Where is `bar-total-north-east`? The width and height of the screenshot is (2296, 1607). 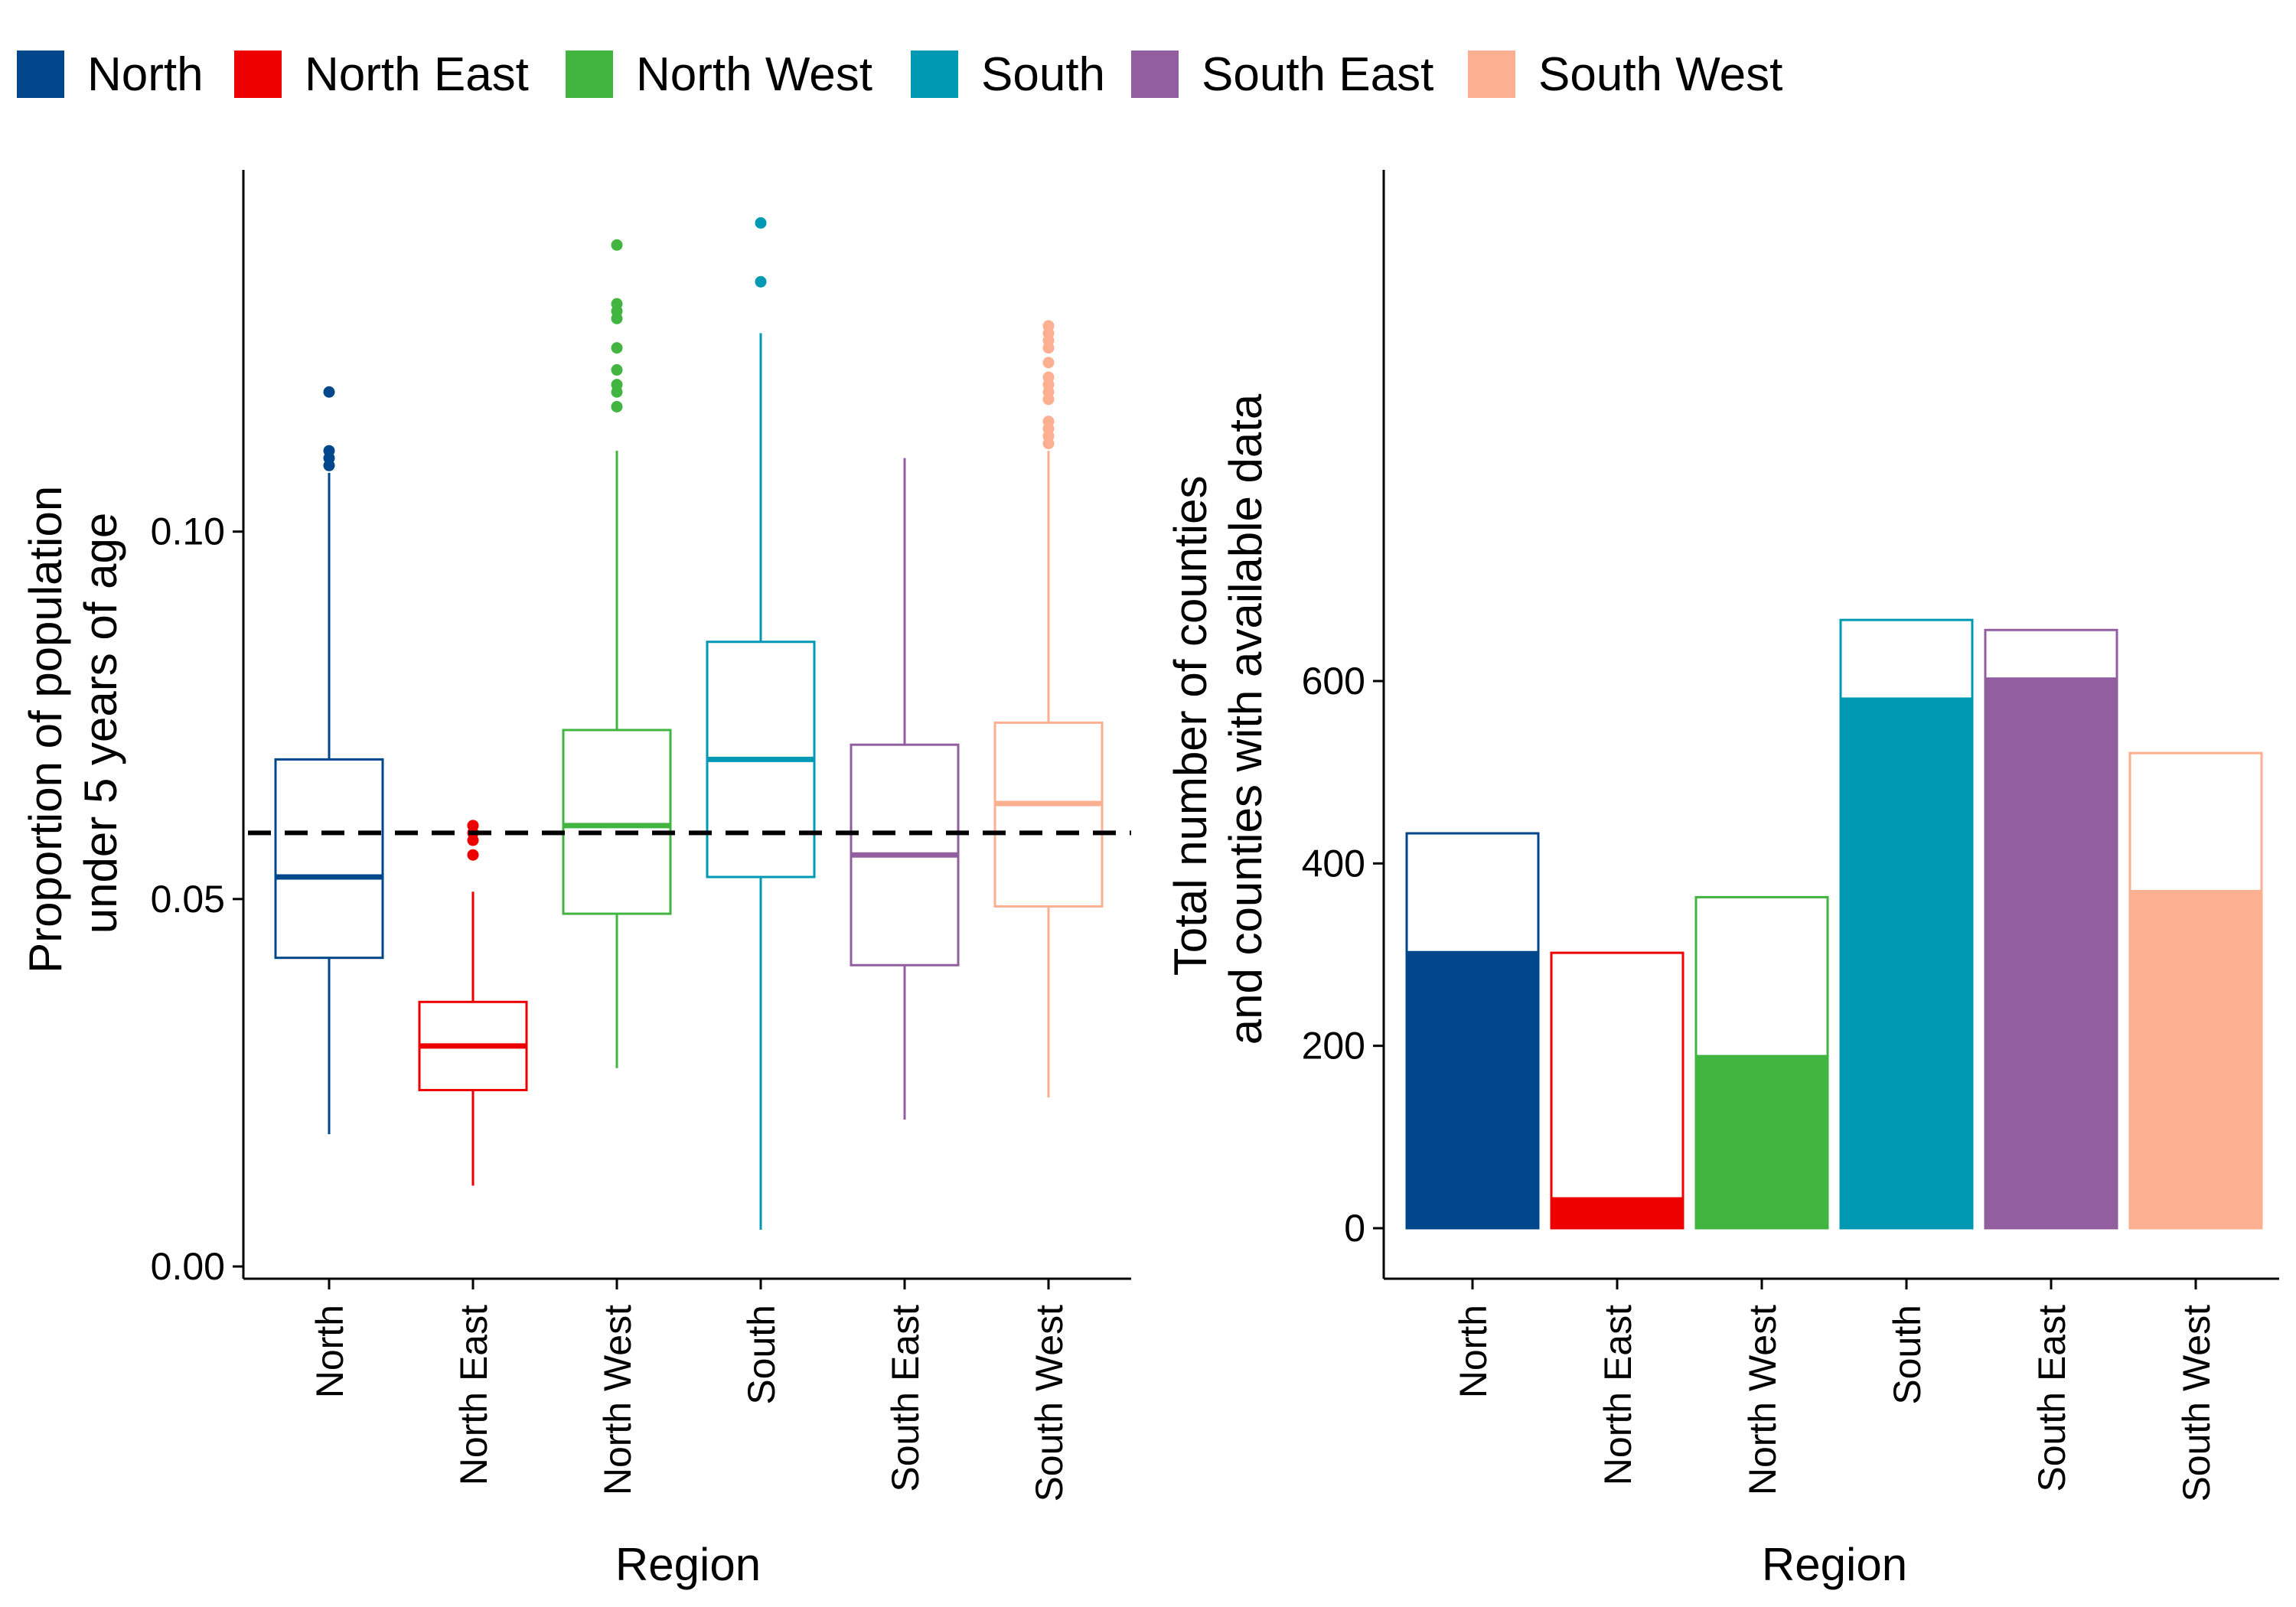 bar-total-north-east is located at coordinates (1617, 1090).